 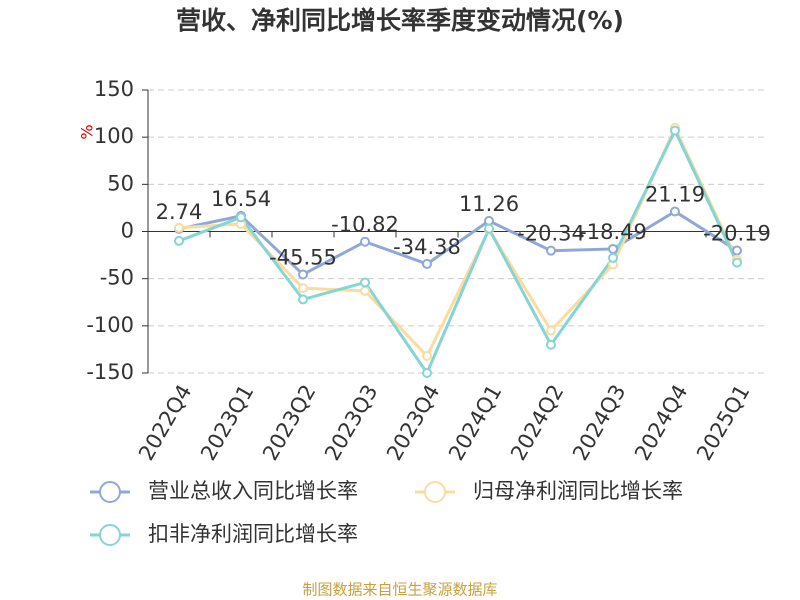 What do you see at coordinates (599, 423) in the screenshot?
I see `x-tick-label: 2024Q3` at bounding box center [599, 423].